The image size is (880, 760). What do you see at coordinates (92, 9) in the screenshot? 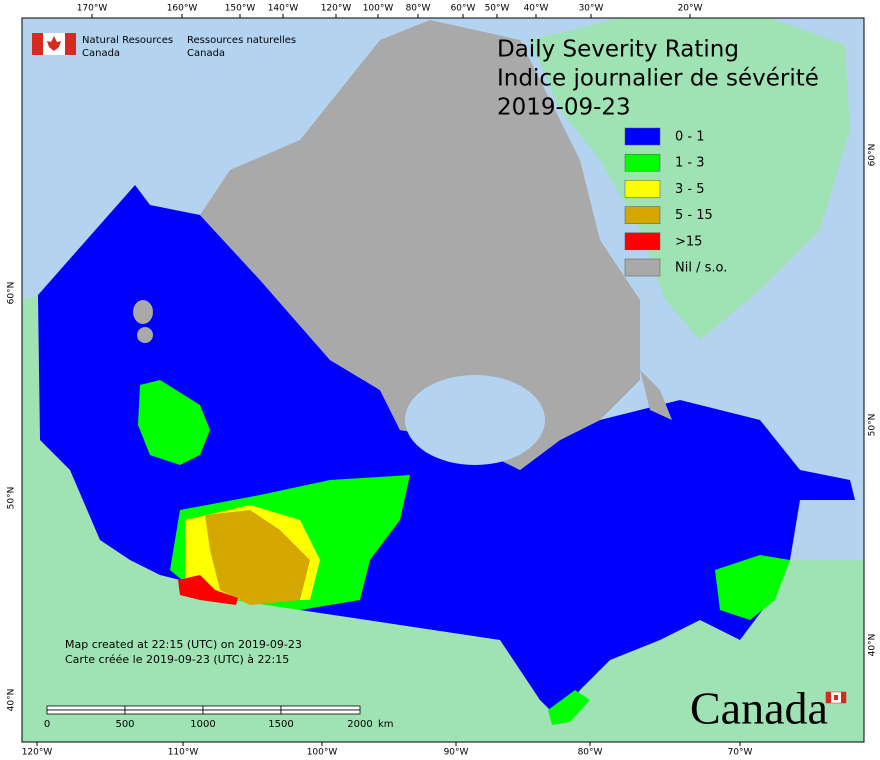
I see `top-lon-label: 170°W` at bounding box center [92, 9].